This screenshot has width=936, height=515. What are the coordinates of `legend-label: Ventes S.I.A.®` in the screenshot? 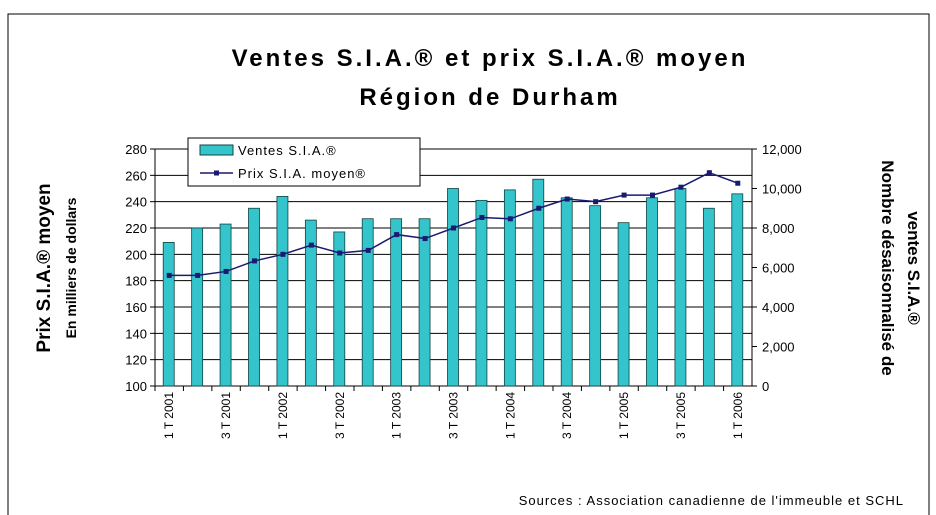 It's located at (287, 150).